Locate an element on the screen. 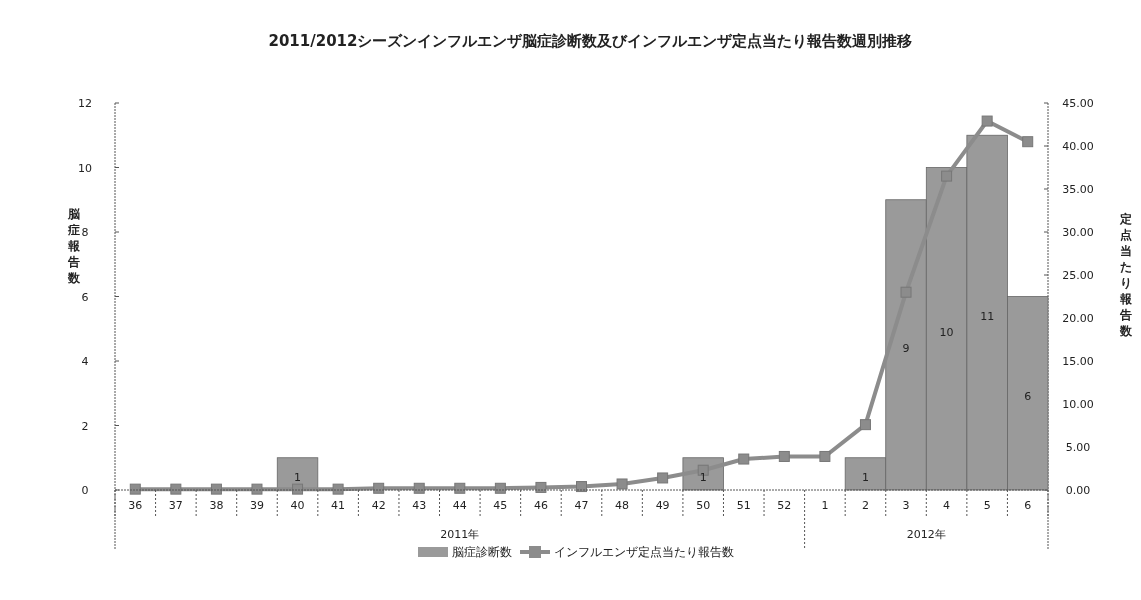 This screenshot has height=600, width=1141. y2-tick-label: 20.00 is located at coordinates (1078, 318).